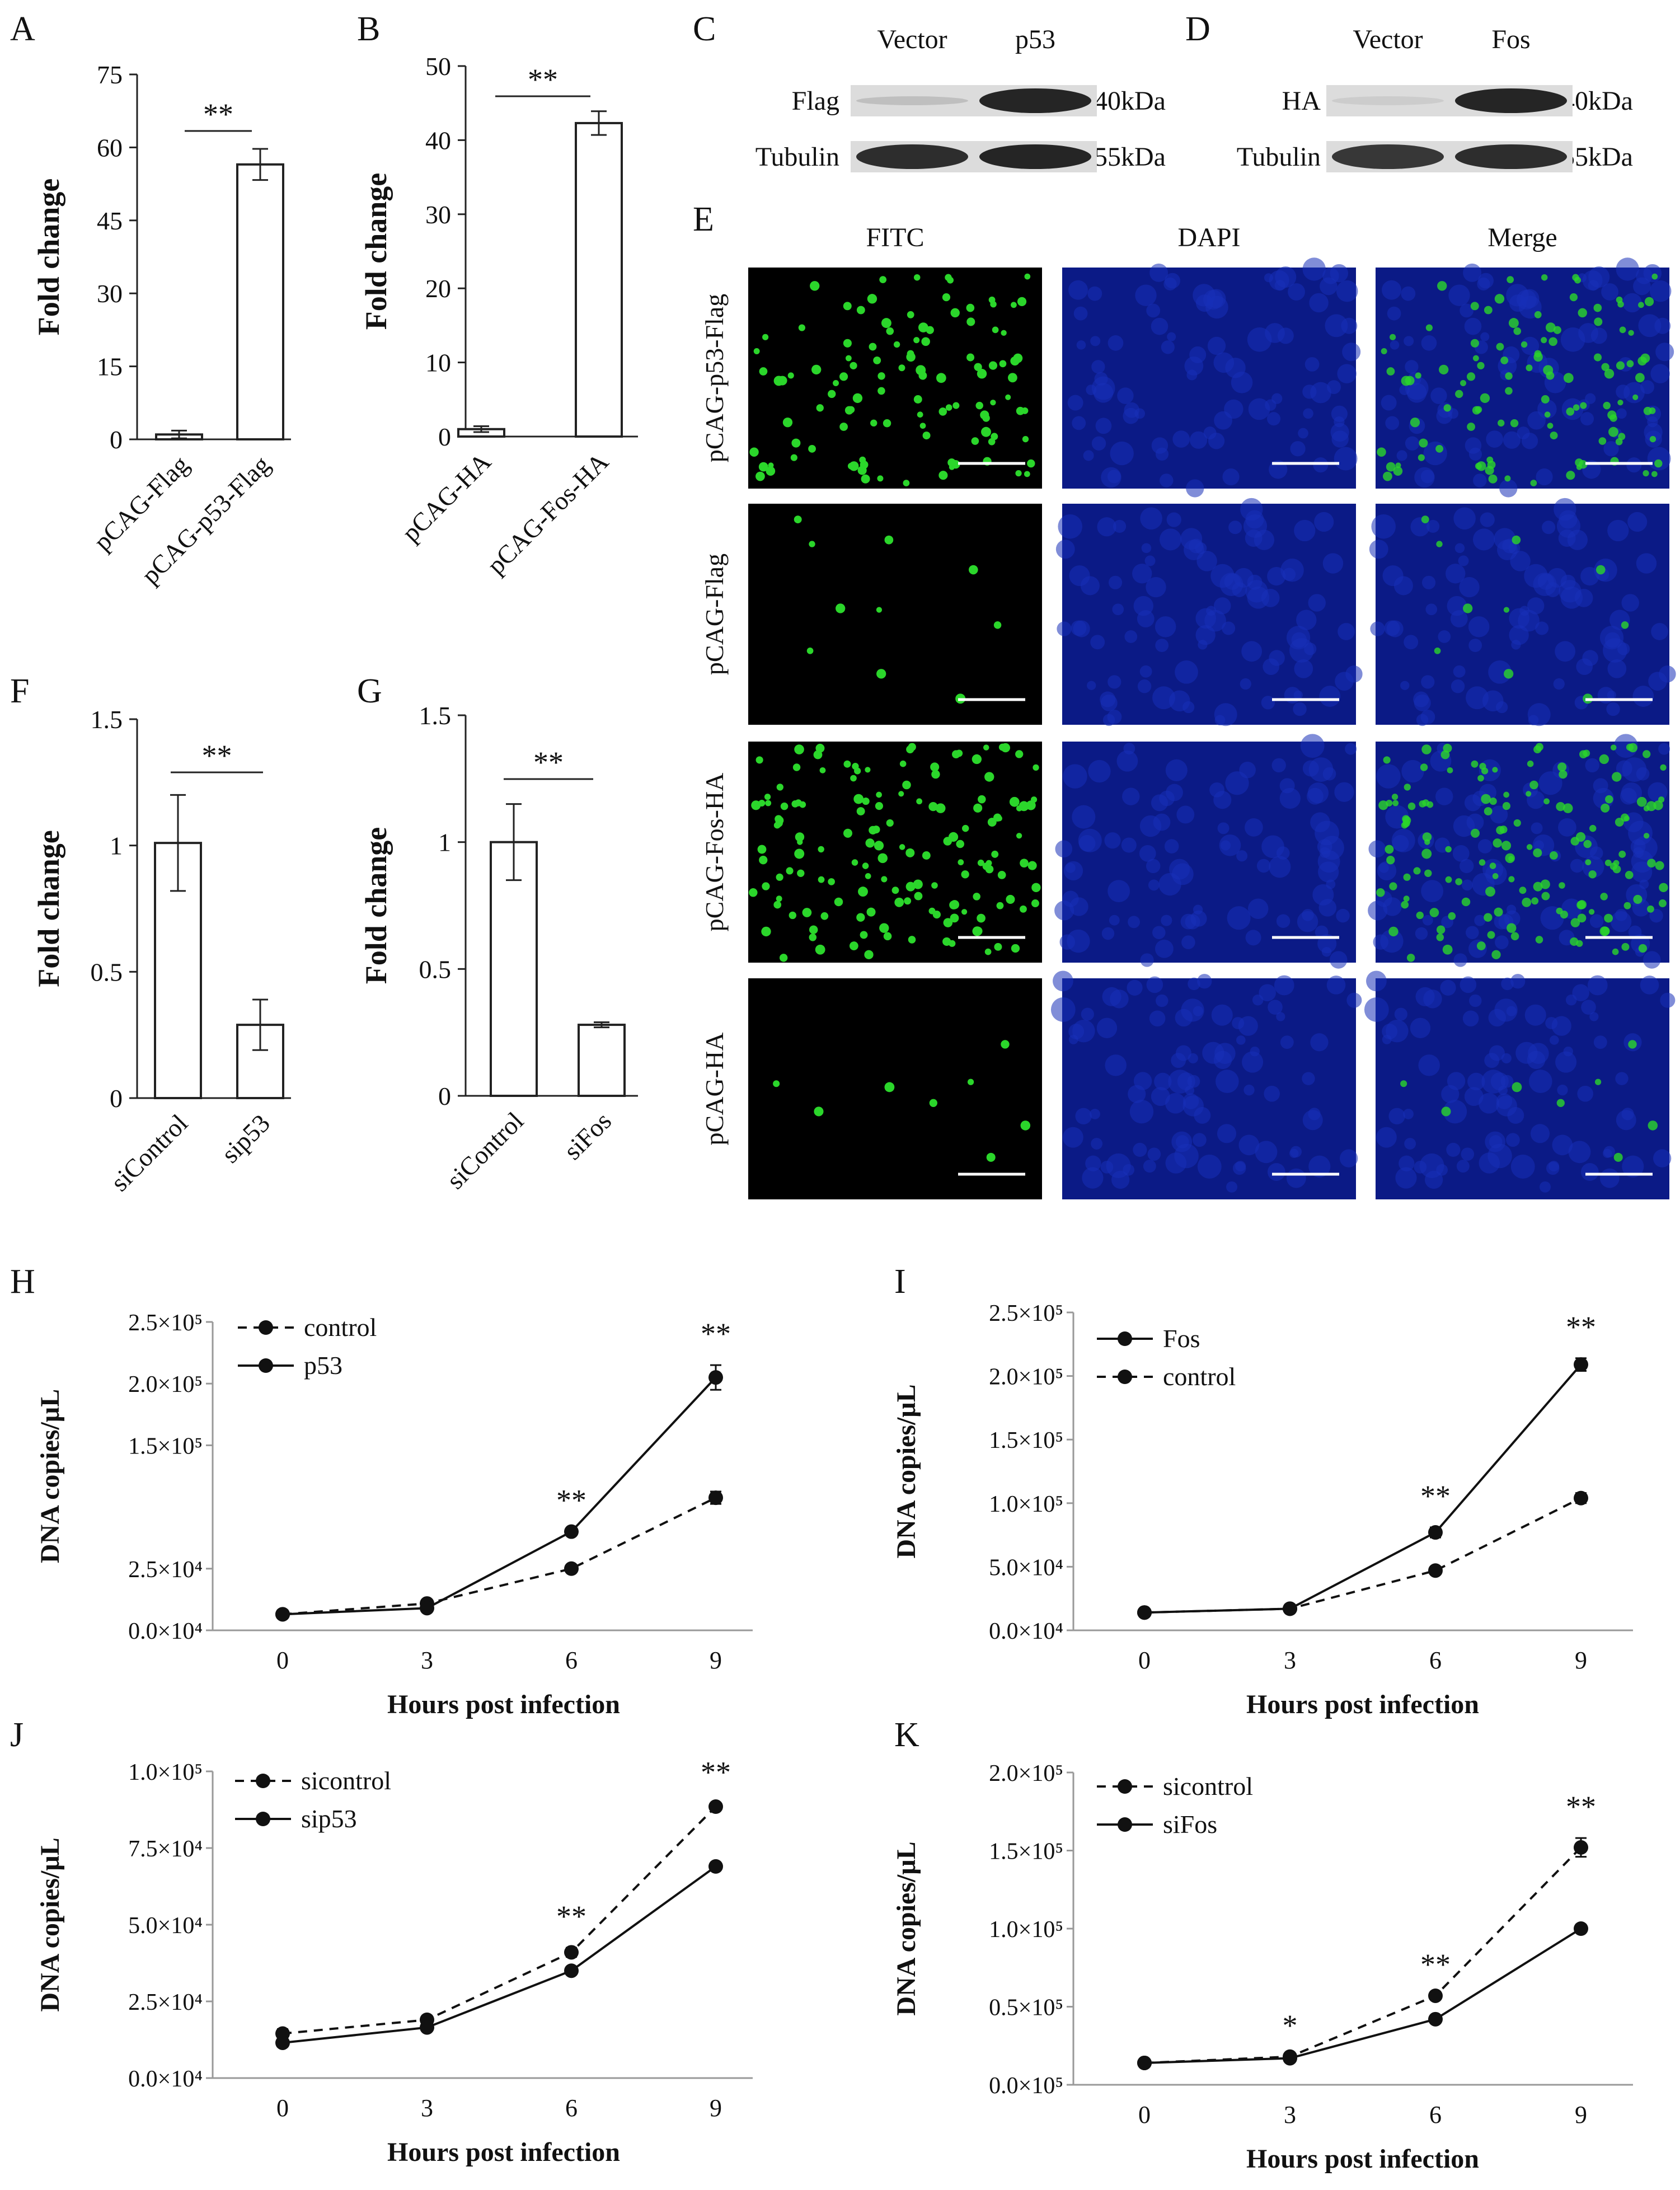 The height and width of the screenshot is (2190, 1680). Describe the element at coordinates (500, 1496) in the screenshot. I see `series-line` at that location.